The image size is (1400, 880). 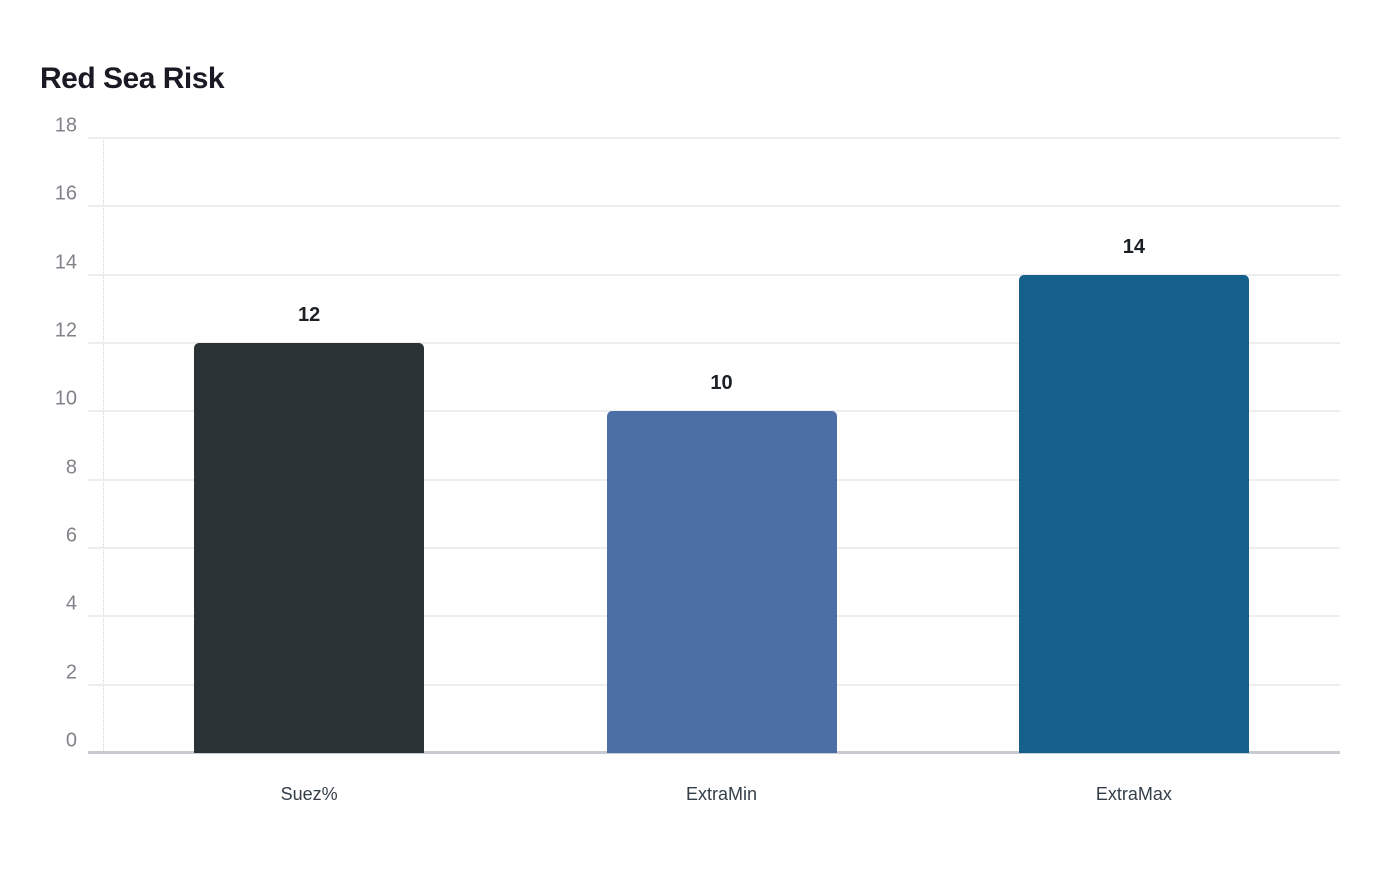 I want to click on y-tick-label: 6, so click(x=71, y=535).